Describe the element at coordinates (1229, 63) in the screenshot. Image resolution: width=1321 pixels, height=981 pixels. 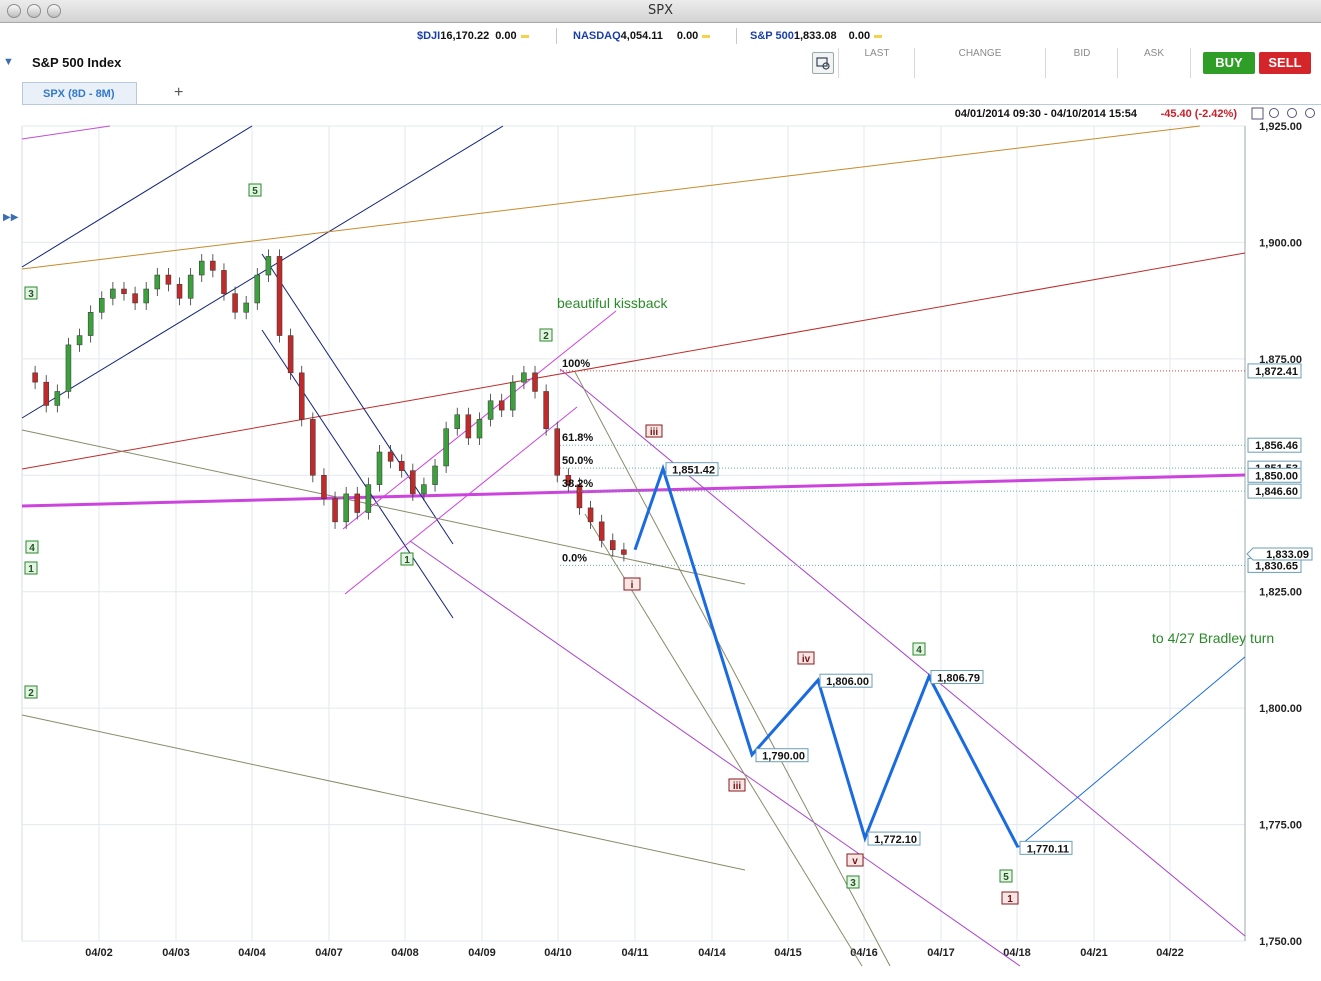
I see `buy-button: BUY` at that location.